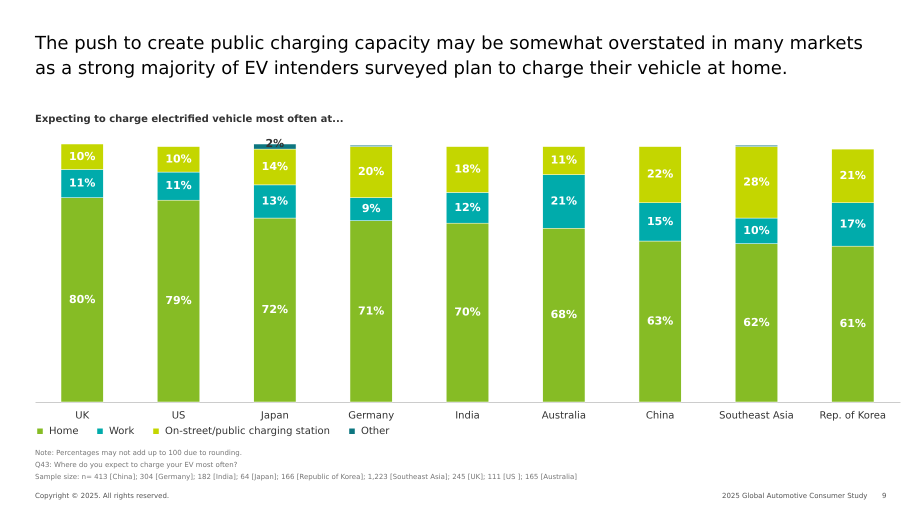 The width and height of the screenshot is (920, 518). Describe the element at coordinates (467, 416) in the screenshot. I see `x-tick-label: India` at that location.